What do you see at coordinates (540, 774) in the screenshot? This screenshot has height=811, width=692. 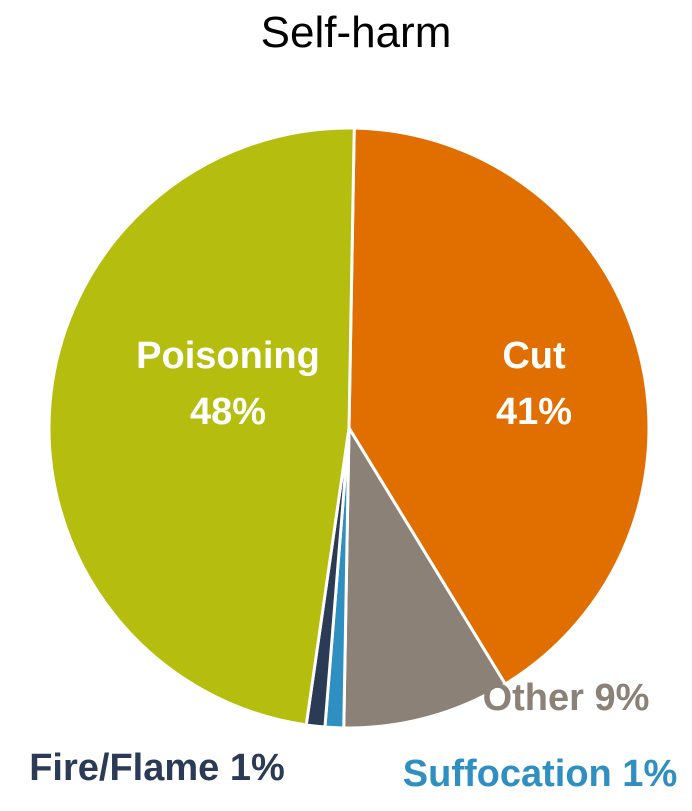 I see `slice-outer-label: Suffocation 1%` at bounding box center [540, 774].